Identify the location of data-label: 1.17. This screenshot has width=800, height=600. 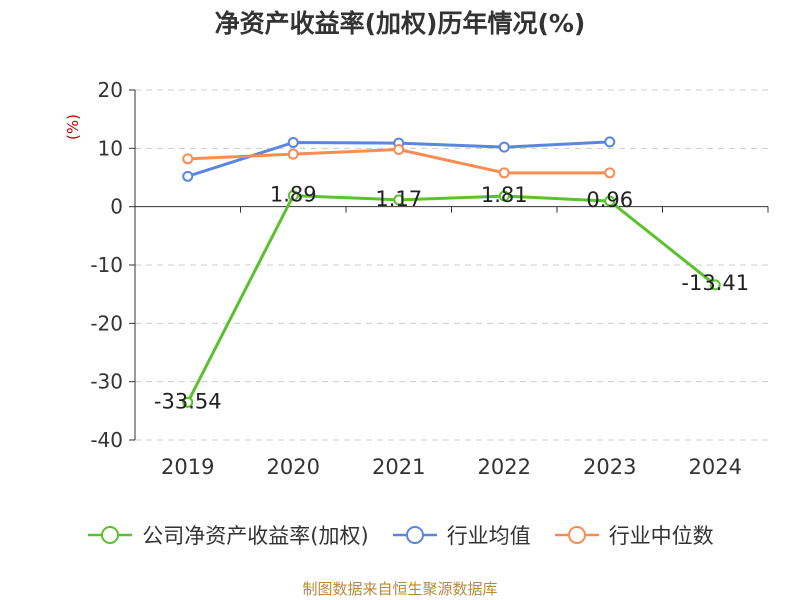
(398, 199).